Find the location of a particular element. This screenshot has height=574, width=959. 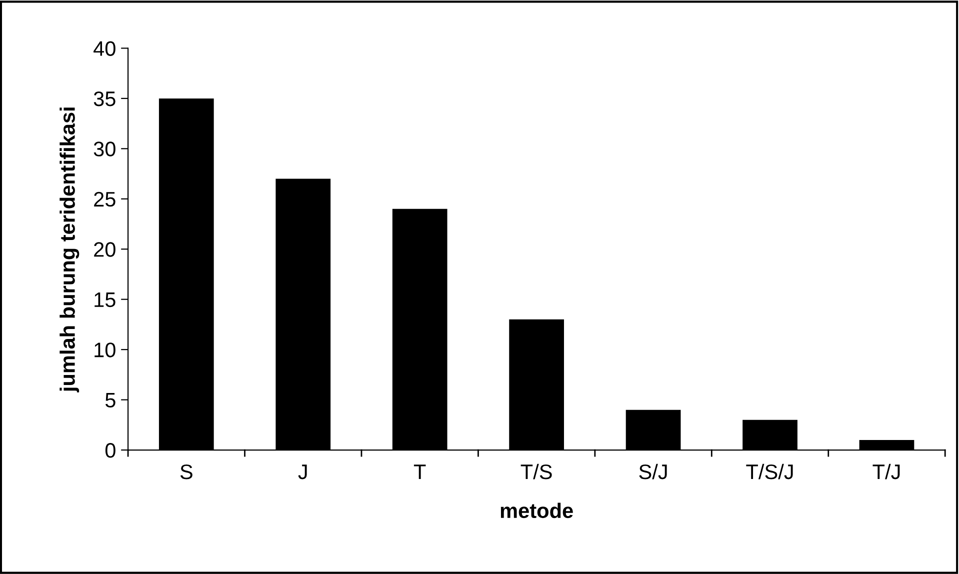

x-tick-label: J is located at coordinates (302, 472).